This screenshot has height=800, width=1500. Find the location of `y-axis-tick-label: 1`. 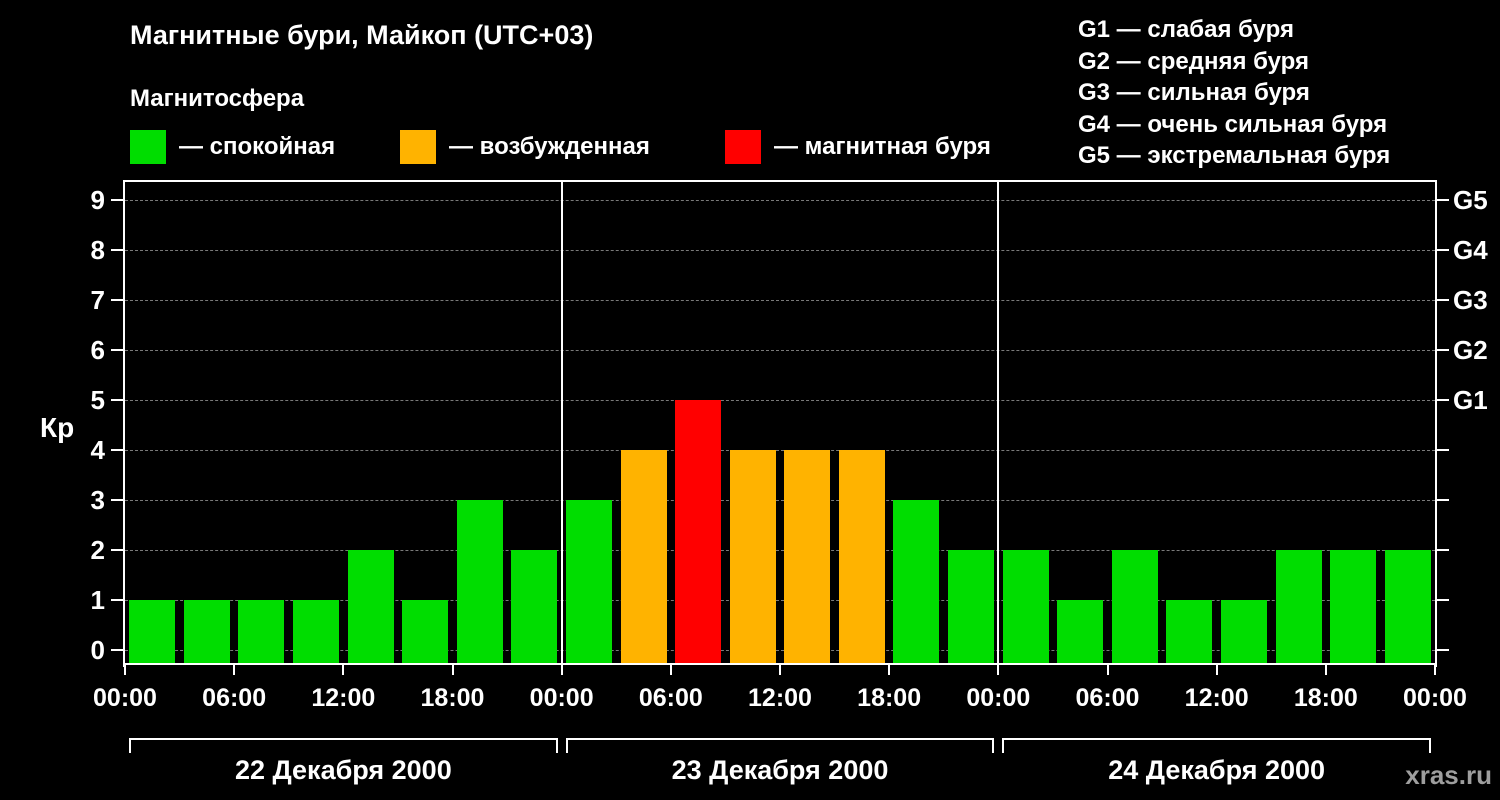

y-axis-tick-label: 1 is located at coordinates (97, 600).